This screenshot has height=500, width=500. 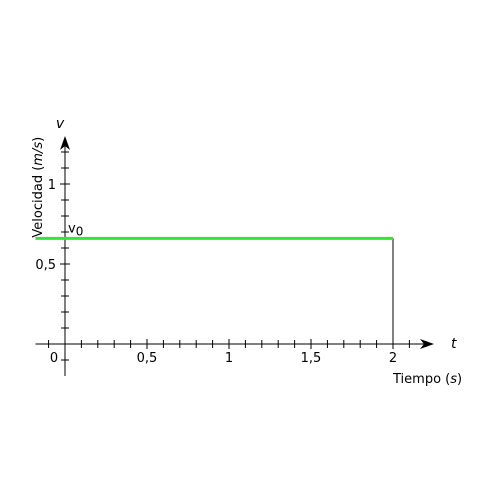 What do you see at coordinates (393, 358) in the screenshot?
I see `x-tick-label: 2` at bounding box center [393, 358].